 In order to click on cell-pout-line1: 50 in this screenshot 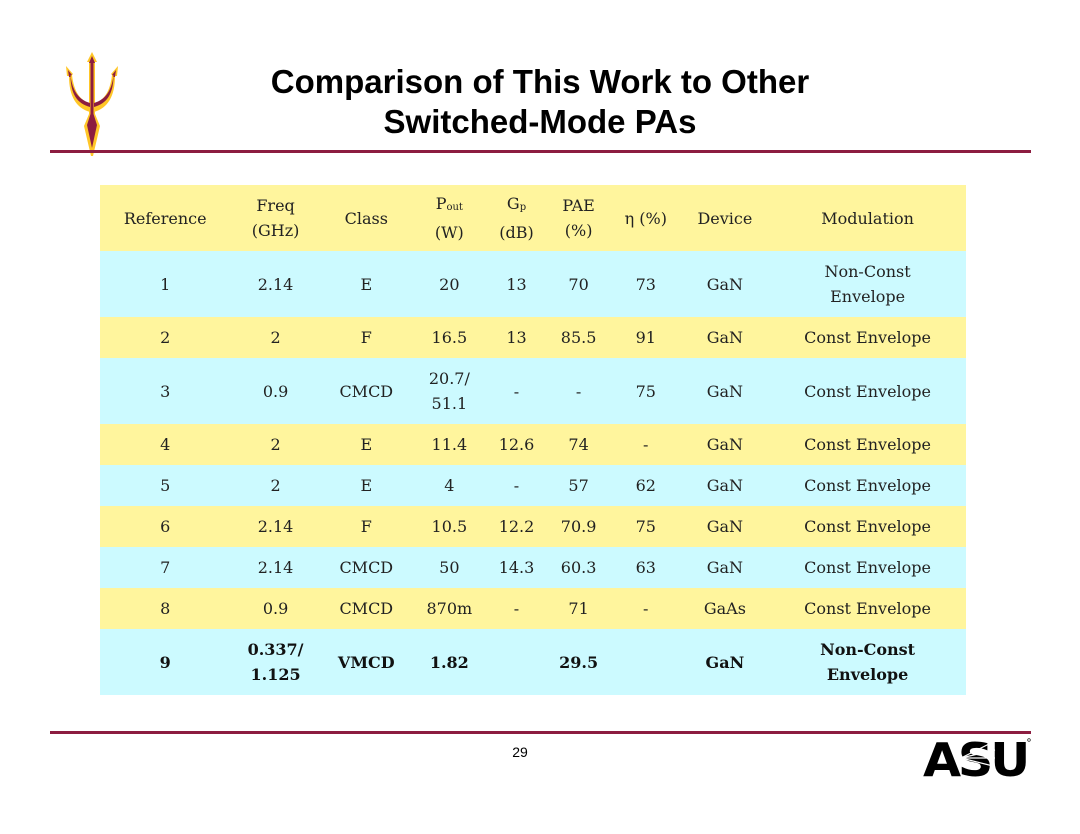, I will do `click(449, 567)`.